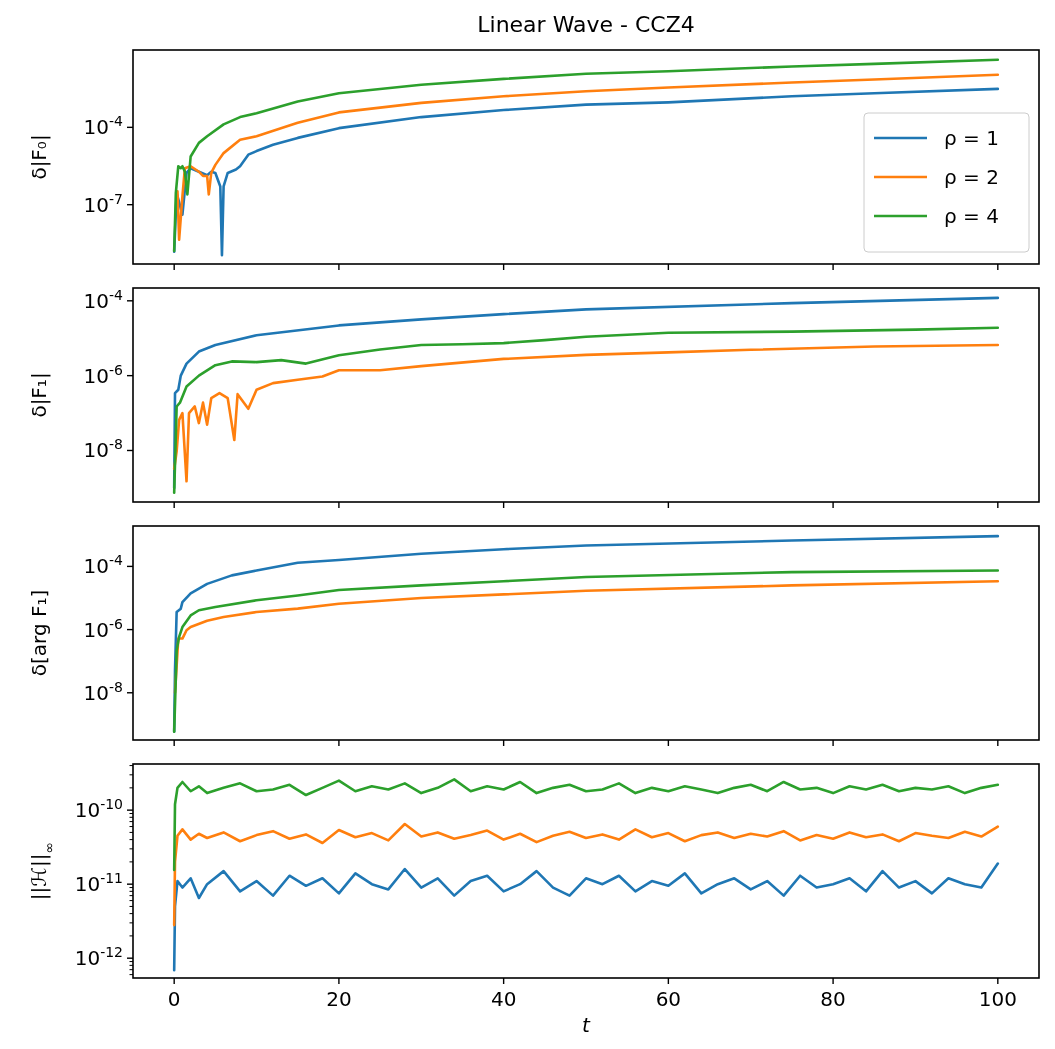 The width and height of the screenshot is (1055, 1049). What do you see at coordinates (174, 999) in the screenshot?
I see `x-tick-label: 0` at bounding box center [174, 999].